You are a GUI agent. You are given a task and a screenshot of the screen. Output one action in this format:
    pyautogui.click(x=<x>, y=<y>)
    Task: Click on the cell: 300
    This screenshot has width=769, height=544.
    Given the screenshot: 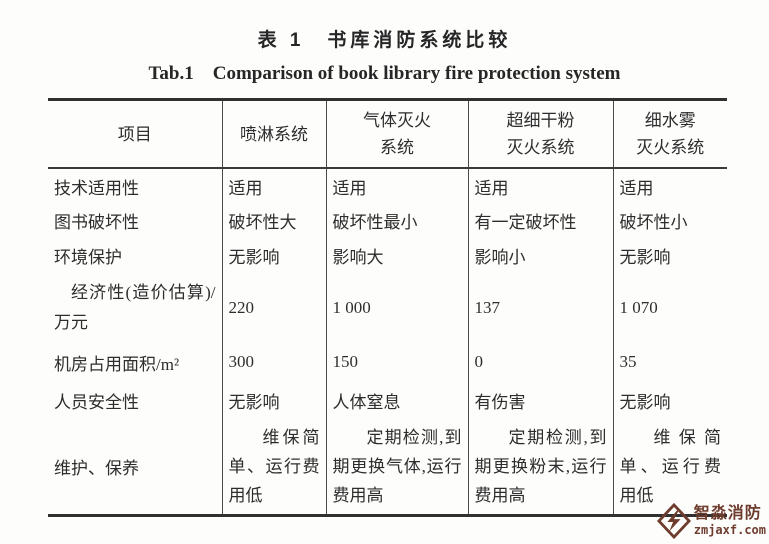 What is the action you would take?
    pyautogui.click(x=273, y=362)
    